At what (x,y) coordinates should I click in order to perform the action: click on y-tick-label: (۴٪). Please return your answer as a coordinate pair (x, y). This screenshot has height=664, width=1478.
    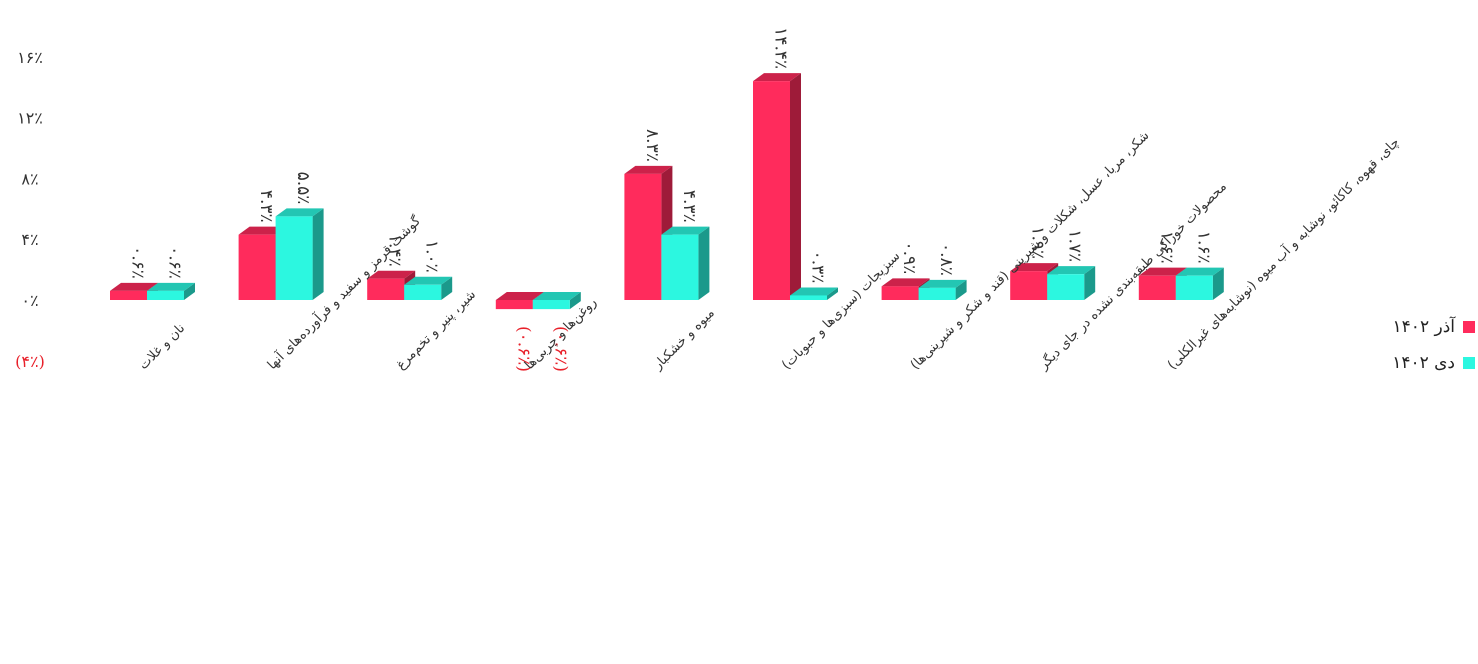
    Looking at the image, I should click on (30, 361).